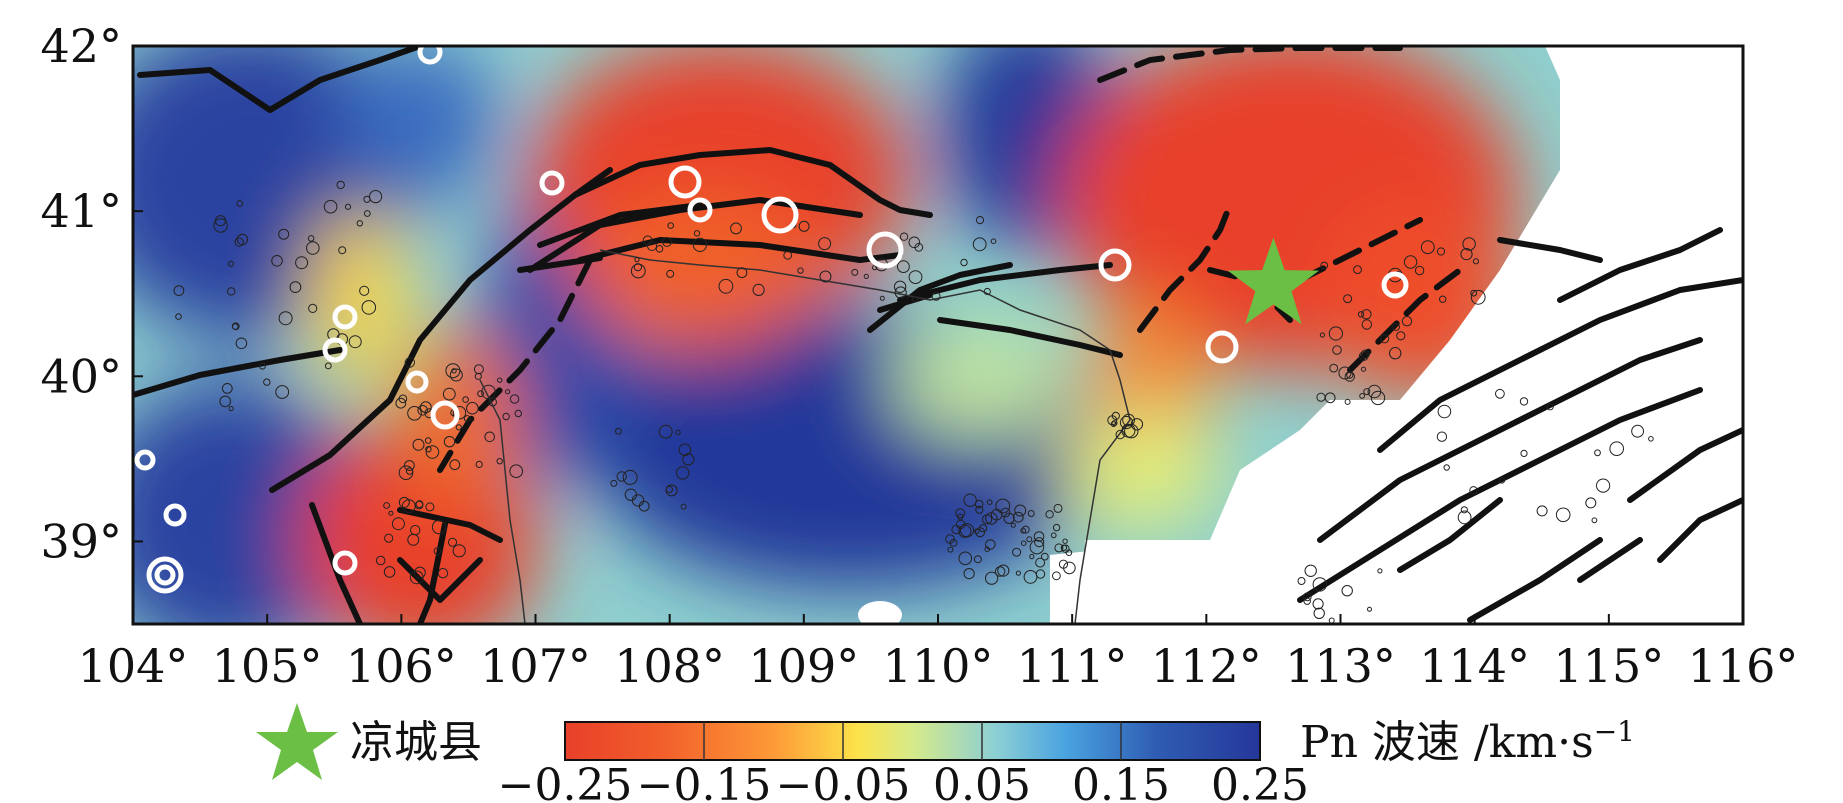 The width and height of the screenshot is (1843, 803). What do you see at coordinates (843, 781) in the screenshot?
I see `colorbar-tick-label: −0.05` at bounding box center [843, 781].